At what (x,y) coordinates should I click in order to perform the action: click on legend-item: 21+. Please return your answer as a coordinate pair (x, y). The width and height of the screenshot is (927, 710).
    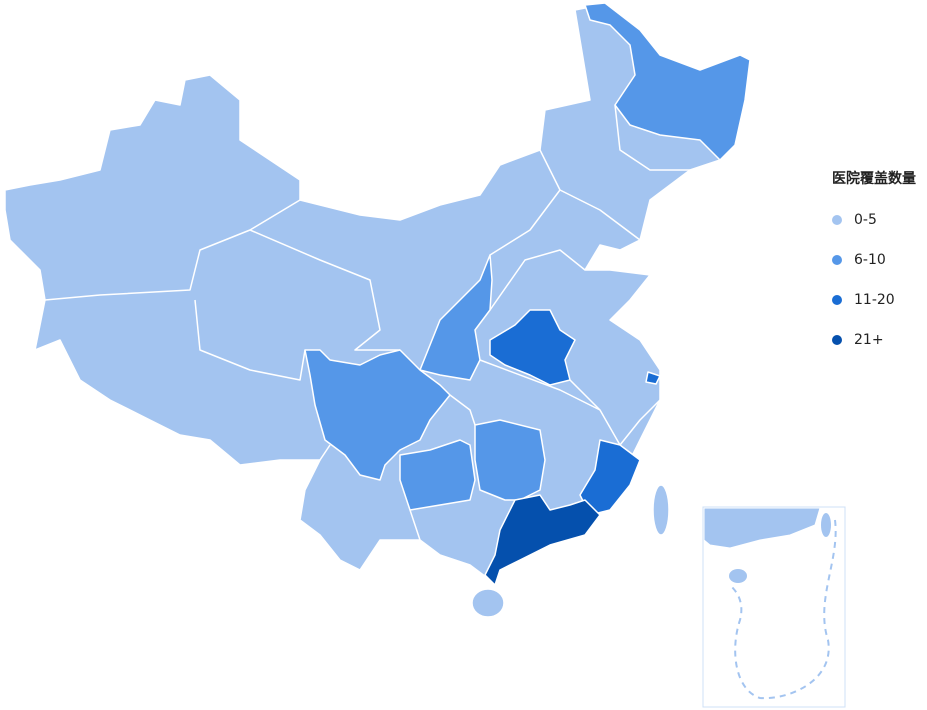
    Looking at the image, I should click on (874, 340).